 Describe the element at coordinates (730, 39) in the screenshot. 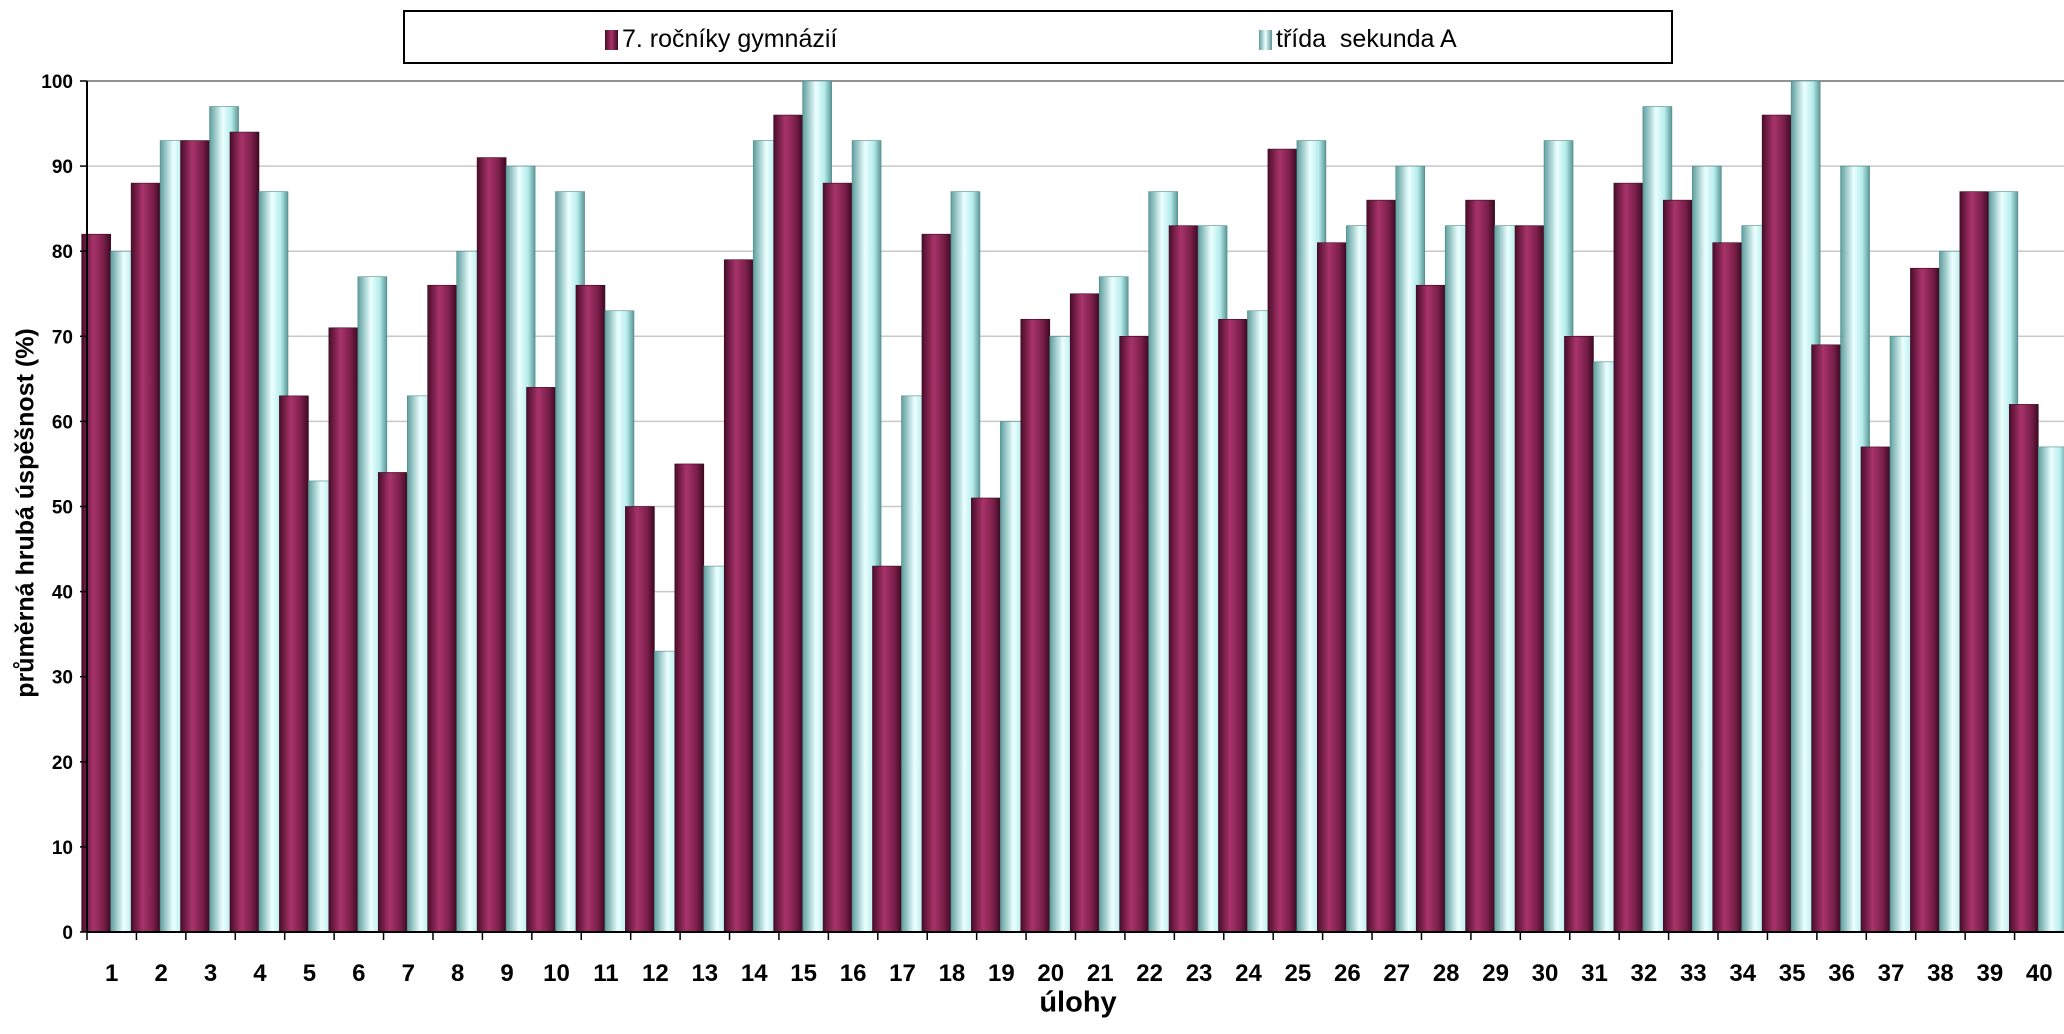

I see `legend-label-series-1: 7. ročníky gymnázií` at that location.